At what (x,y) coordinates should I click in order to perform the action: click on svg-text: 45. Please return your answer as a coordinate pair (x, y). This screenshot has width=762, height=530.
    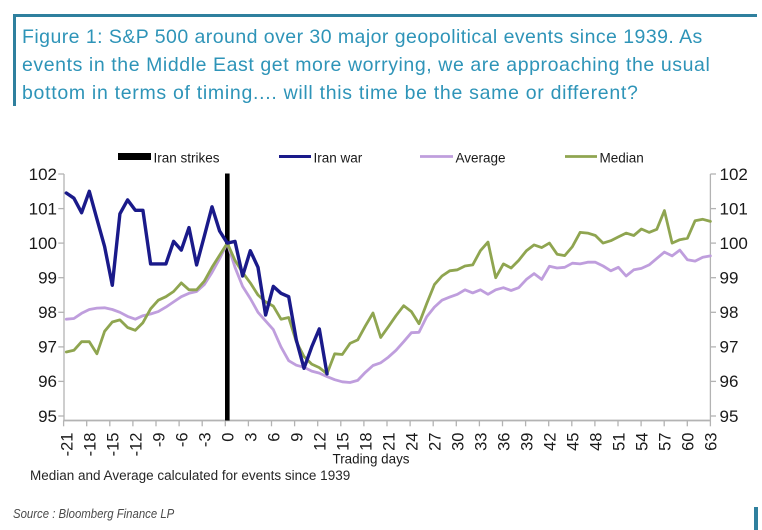
    Looking at the image, I should click on (573, 442).